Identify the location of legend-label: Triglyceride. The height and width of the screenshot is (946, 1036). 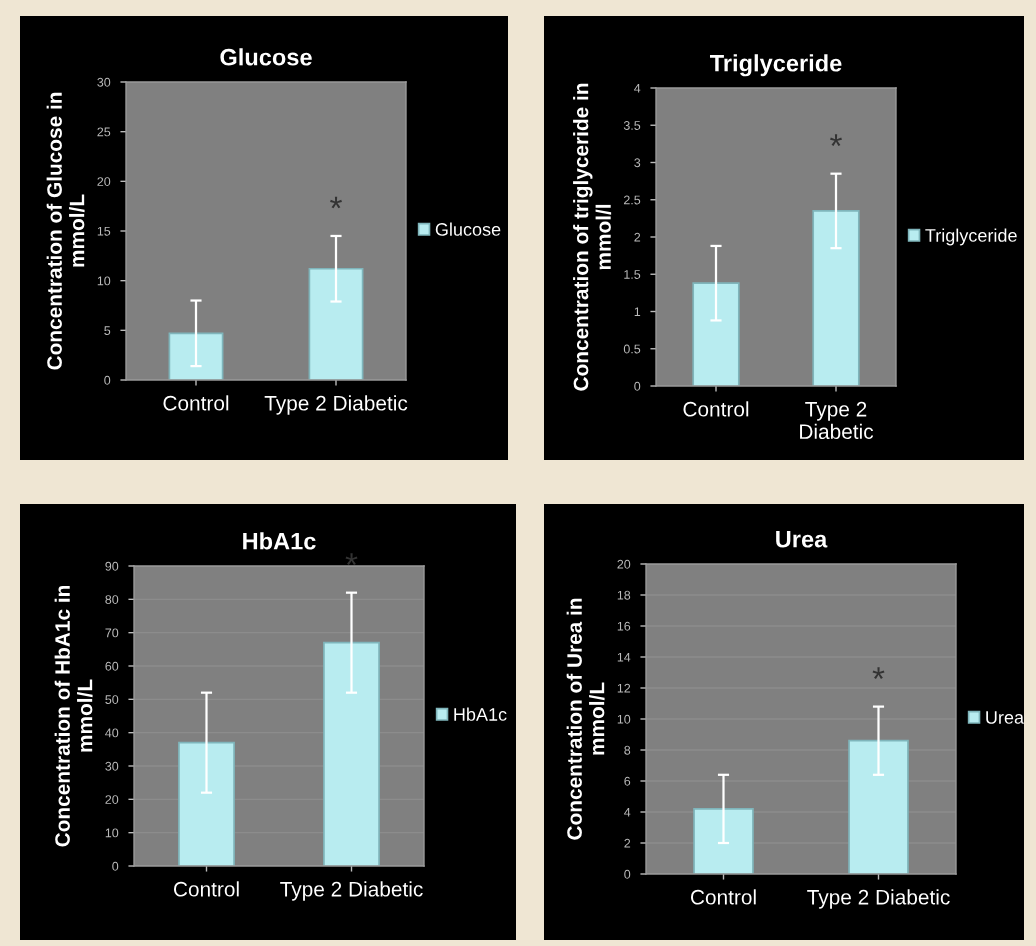
(971, 237).